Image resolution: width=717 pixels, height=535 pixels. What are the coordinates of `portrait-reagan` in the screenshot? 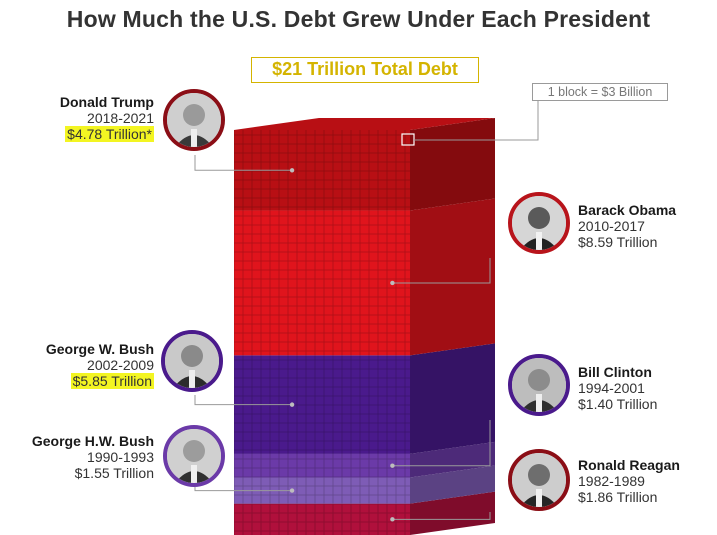 It's located at (539, 480).